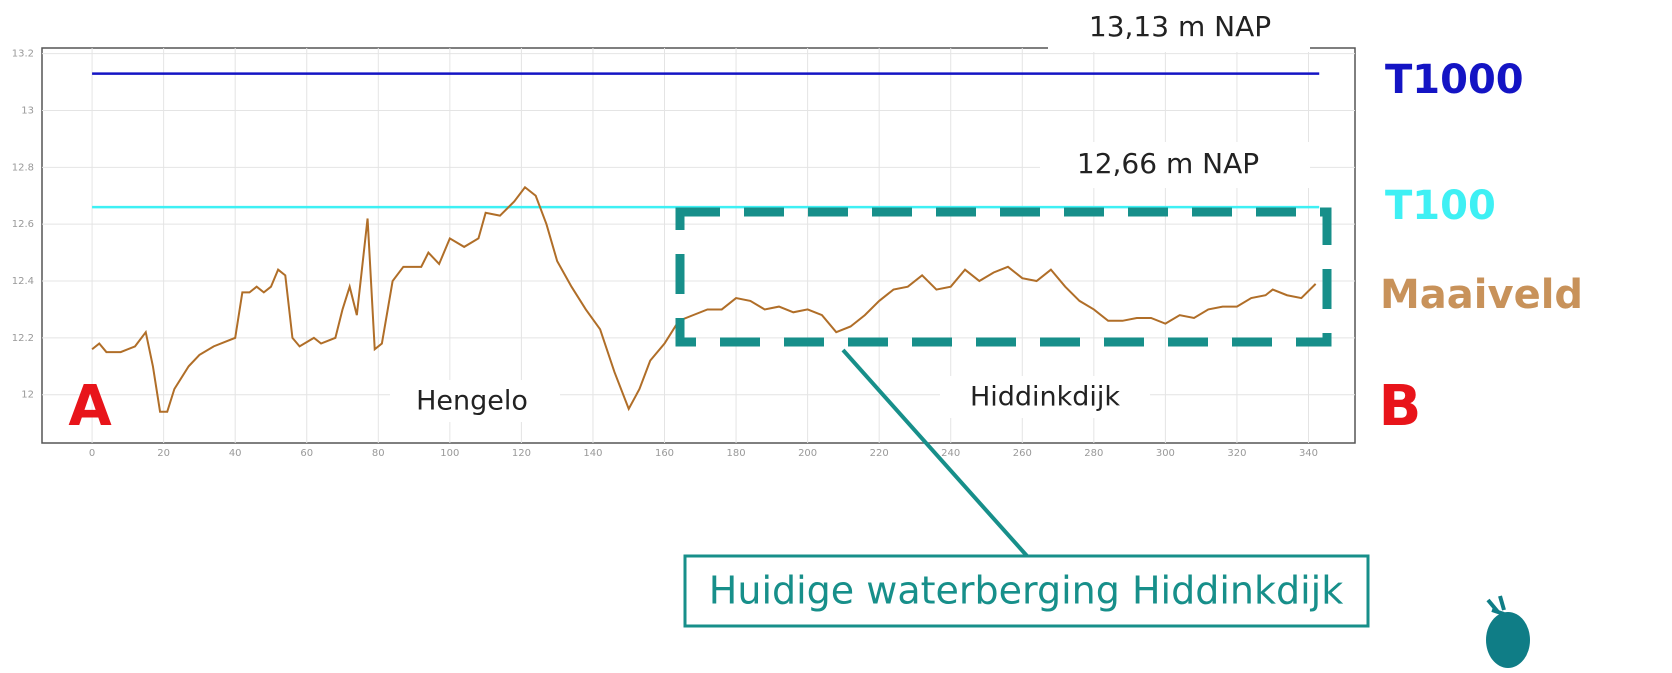 Image resolution: width=1672 pixels, height=673 pixels. What do you see at coordinates (1400, 406) in the screenshot?
I see `annotation: B` at bounding box center [1400, 406].